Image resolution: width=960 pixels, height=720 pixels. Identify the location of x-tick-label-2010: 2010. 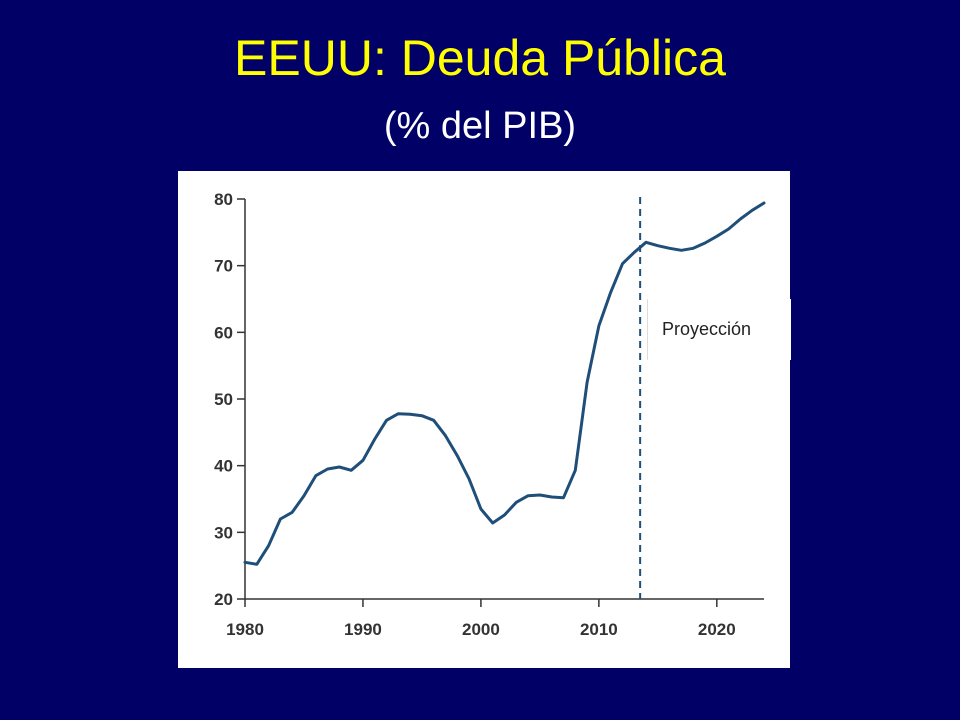
(599, 629).